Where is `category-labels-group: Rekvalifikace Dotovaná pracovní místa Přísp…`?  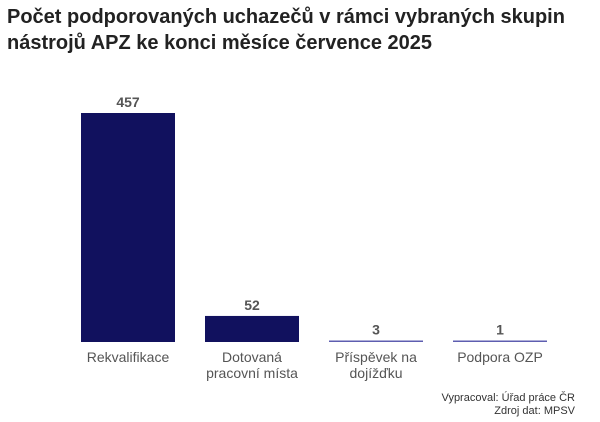
category-labels-group: Rekvalifikace Dotovaná pracovní místa Přísp… is located at coordinates (315, 365).